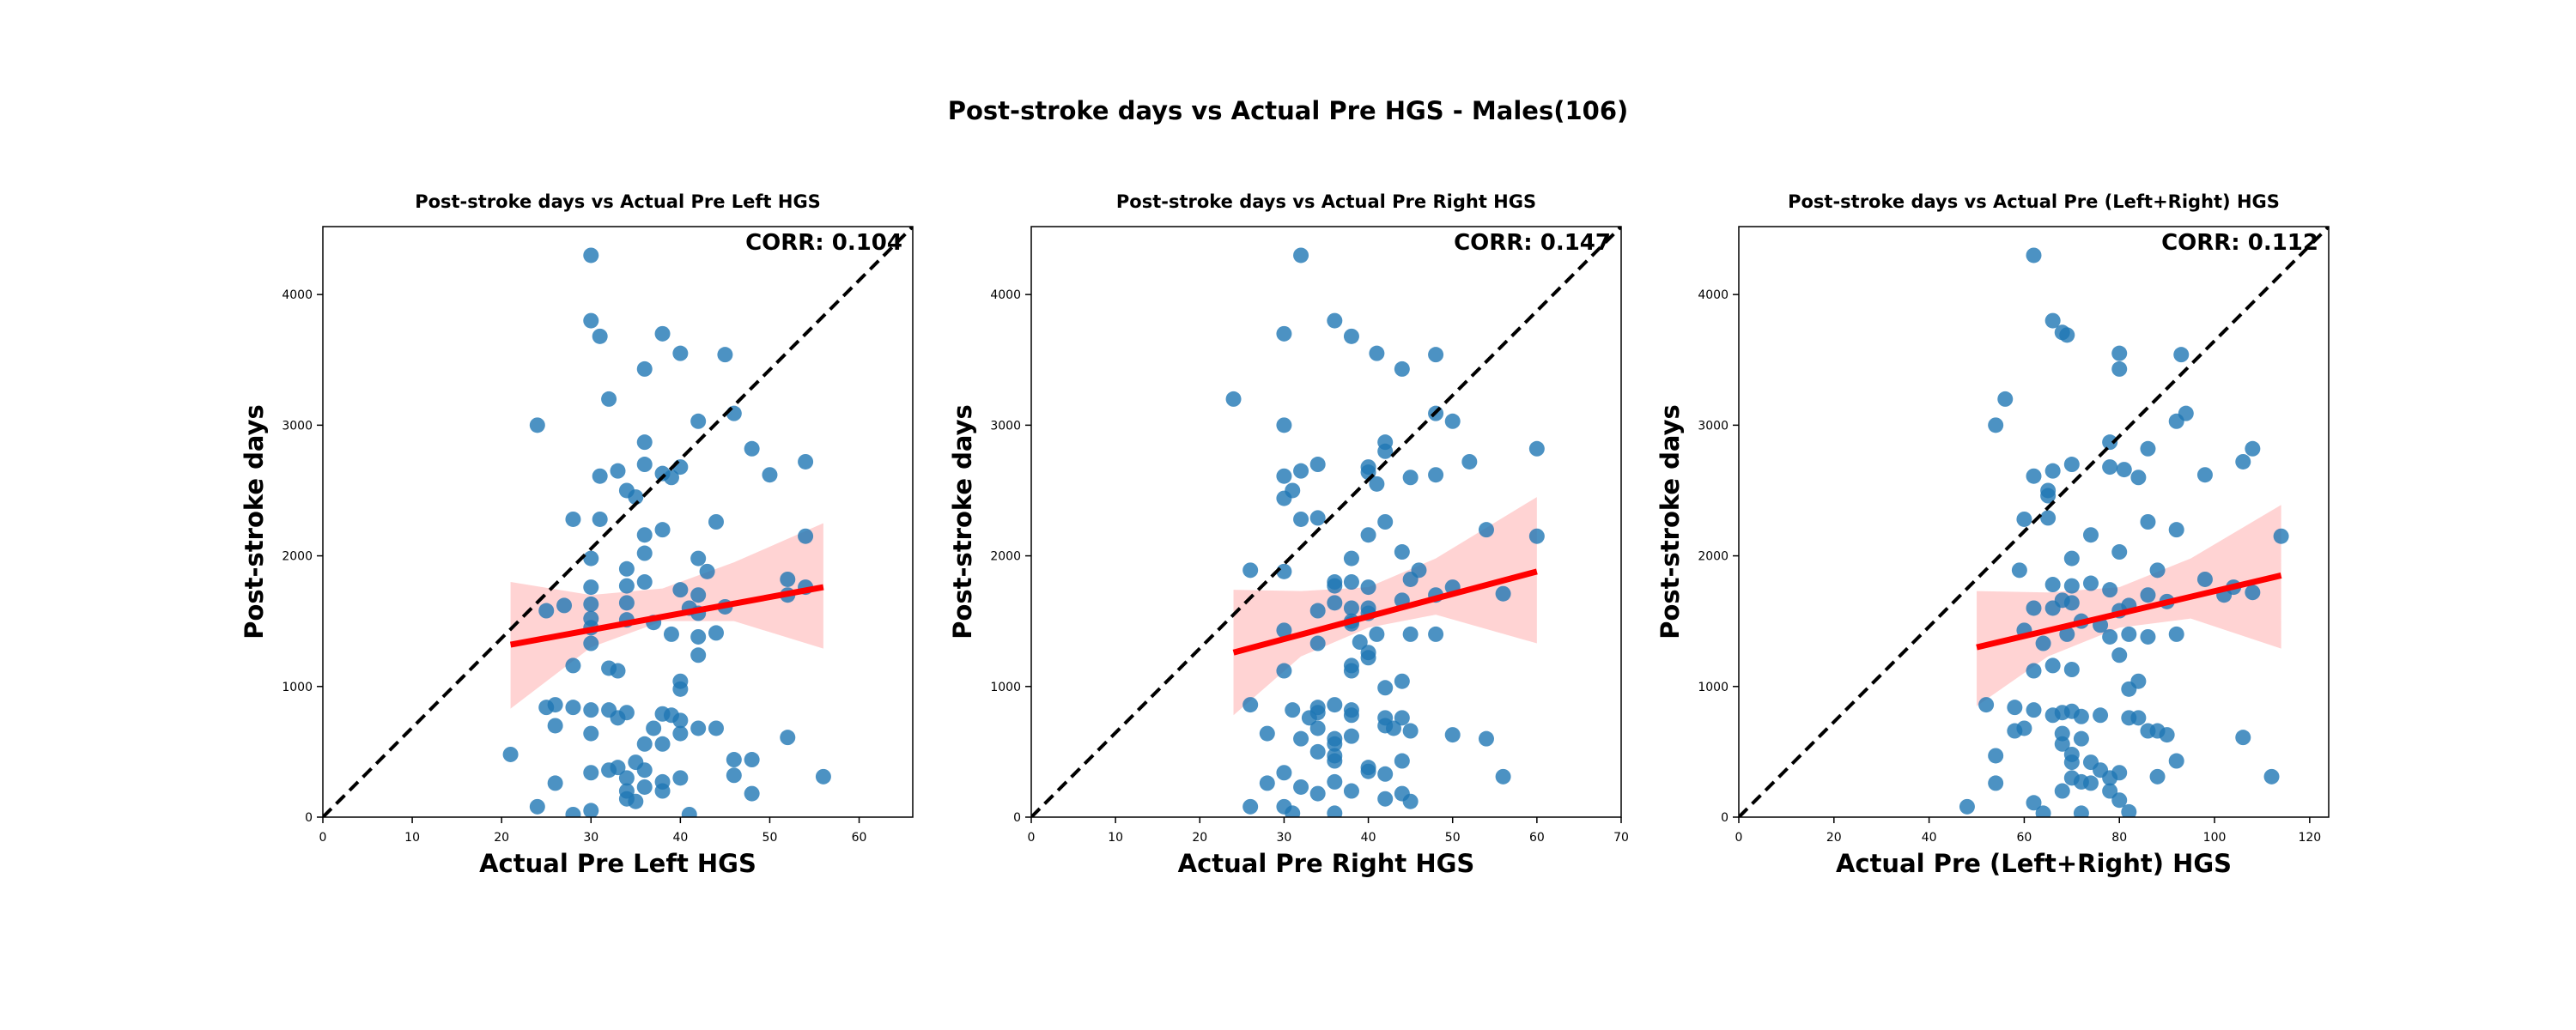 This screenshot has width=2576, height=1030. Describe the element at coordinates (1453, 838) in the screenshot. I see `x-tick-label: 50` at that location.